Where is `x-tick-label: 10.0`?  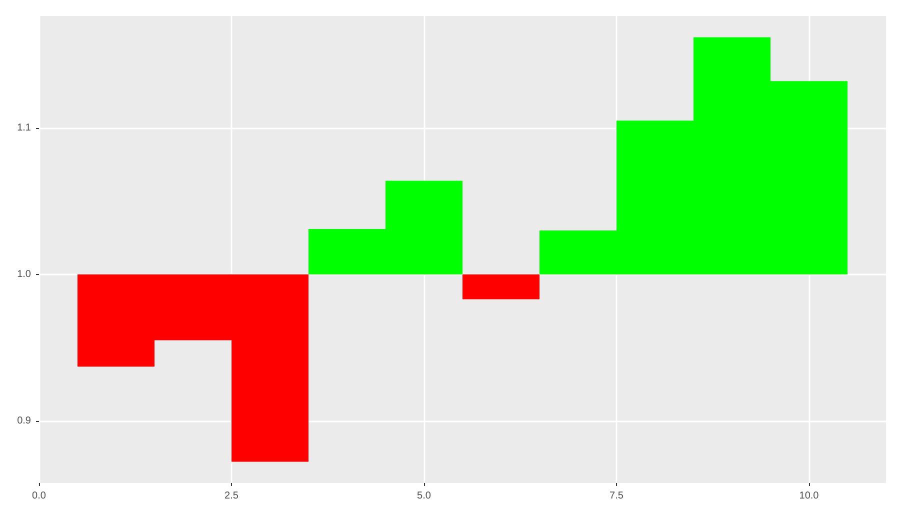 x-tick-label: 10.0 is located at coordinates (809, 496).